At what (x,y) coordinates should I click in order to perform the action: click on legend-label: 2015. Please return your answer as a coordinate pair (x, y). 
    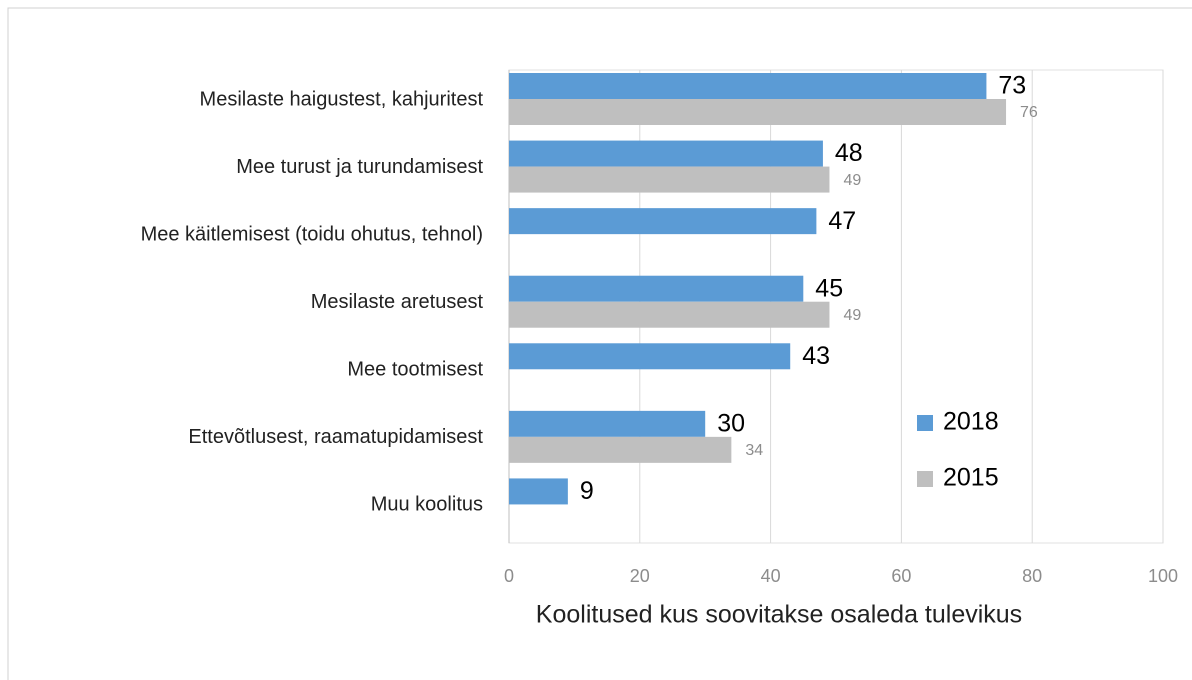
    Looking at the image, I should click on (971, 478).